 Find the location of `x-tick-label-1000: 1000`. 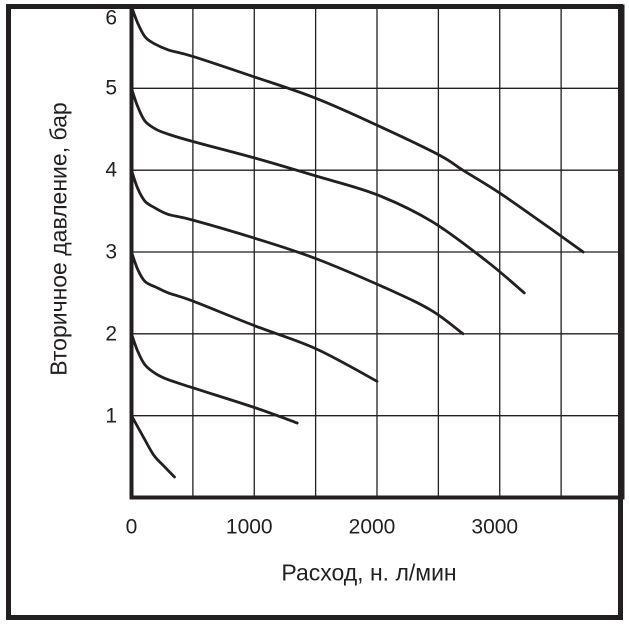

x-tick-label-1000: 1000 is located at coordinates (249, 527).